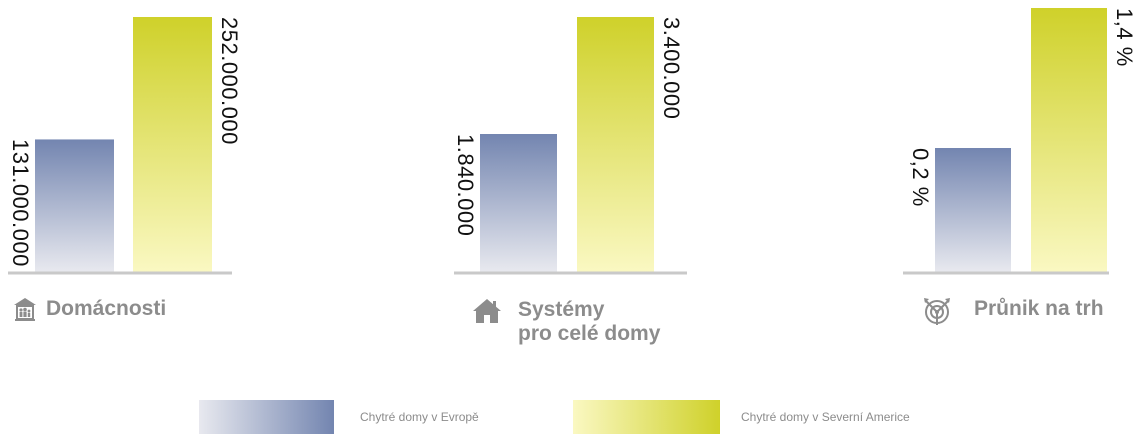 Image resolution: width=1138 pixels, height=434 pixels. Describe the element at coordinates (20, 203) in the screenshot. I see `value-label-europe-0: 131.000.000` at that location.